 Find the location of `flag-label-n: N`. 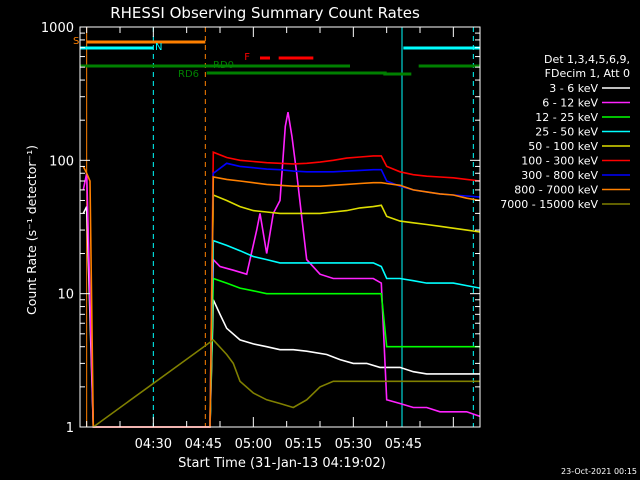

flag-label-n: N is located at coordinates (158, 47).